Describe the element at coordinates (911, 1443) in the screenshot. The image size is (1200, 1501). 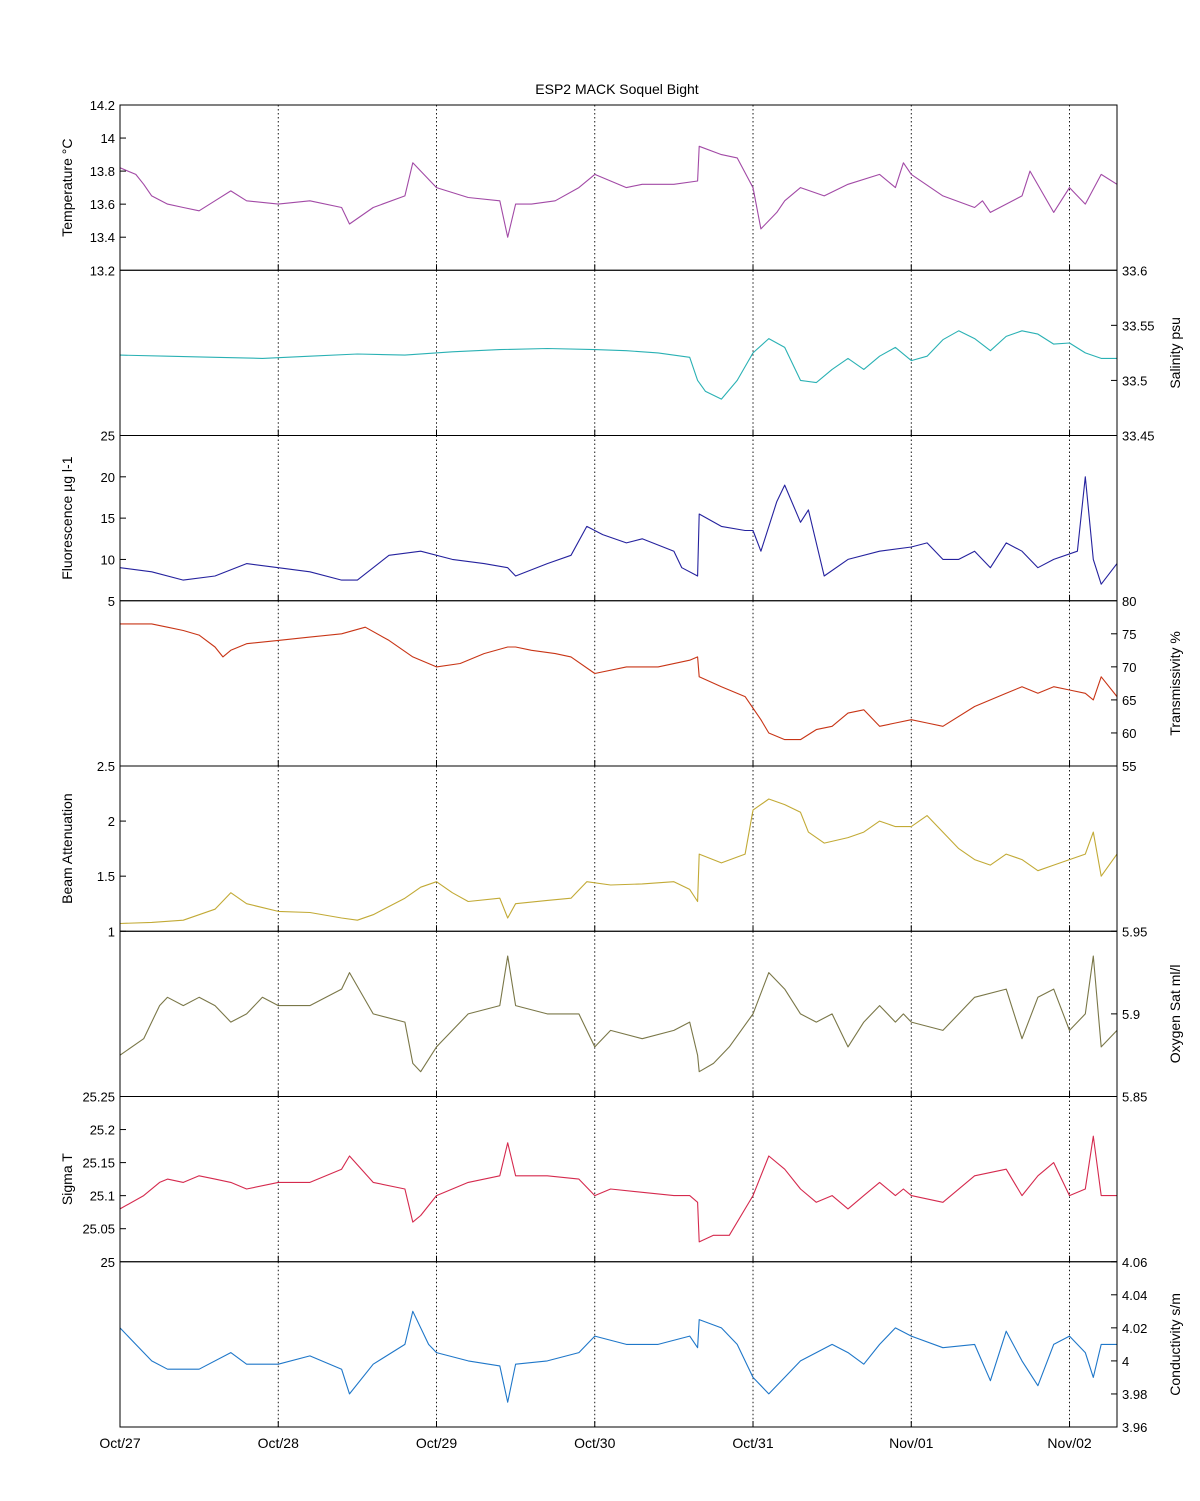
I see `x-tick-label: Nov/01` at that location.